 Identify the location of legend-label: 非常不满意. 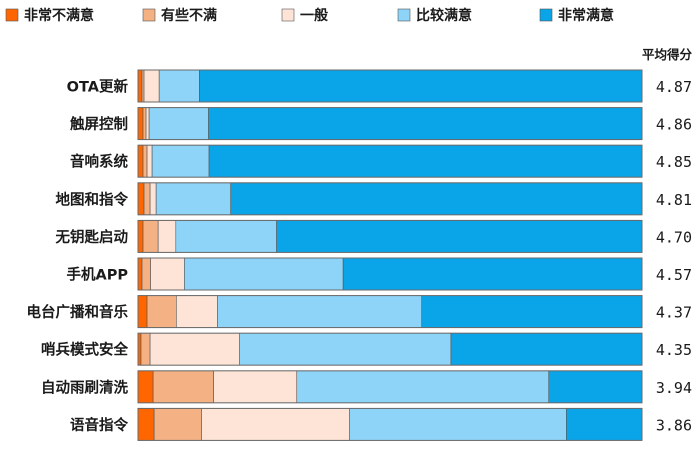
(59, 15).